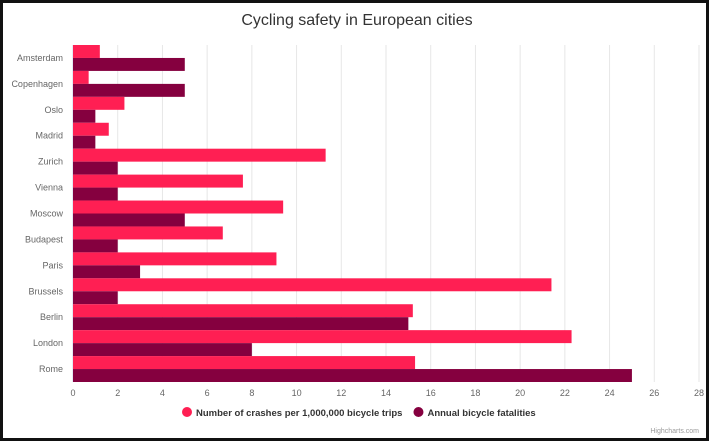 The height and width of the screenshot is (444, 709). What do you see at coordinates (341, 393) in the screenshot?
I see `x-tick-label: 12` at bounding box center [341, 393].